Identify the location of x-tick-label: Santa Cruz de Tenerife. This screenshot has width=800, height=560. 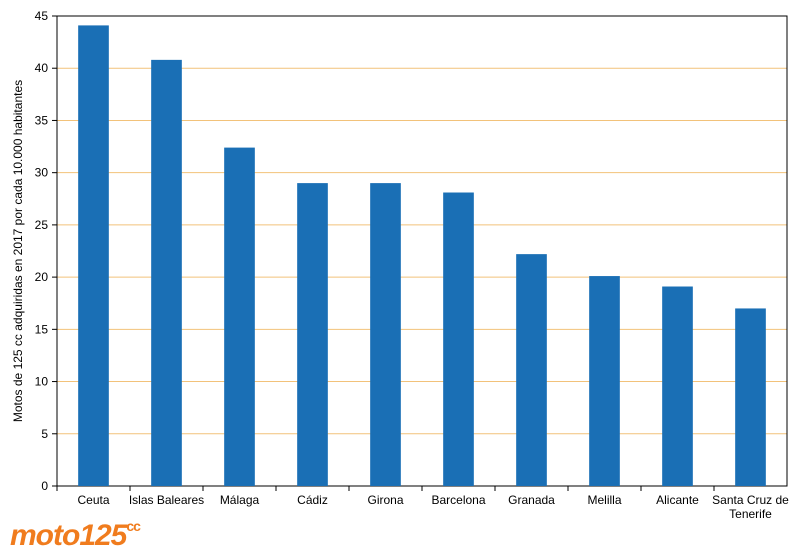
(750, 507).